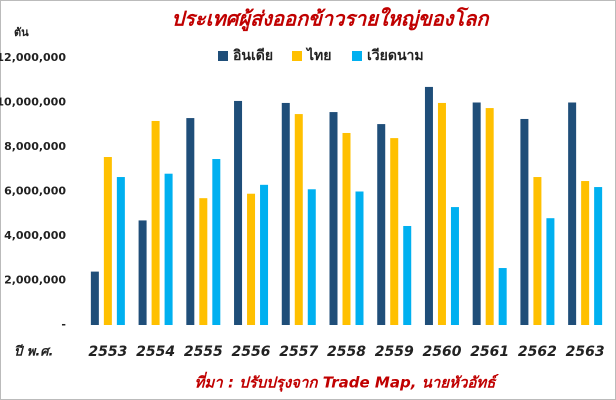 This screenshot has width=616, height=400. Describe the element at coordinates (33, 57) in the screenshot. I see `y-tick-label: 12,000,000` at that location.